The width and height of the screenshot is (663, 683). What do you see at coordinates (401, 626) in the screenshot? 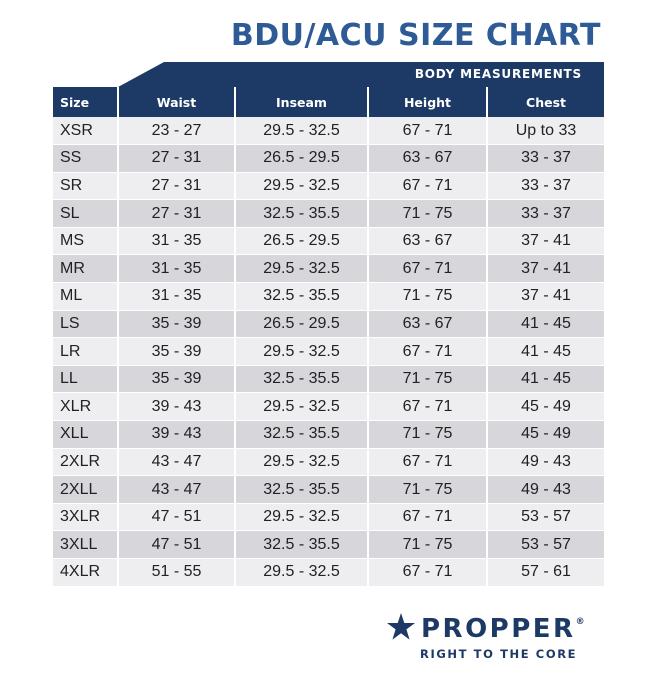
I see `star-icon` at bounding box center [401, 626].